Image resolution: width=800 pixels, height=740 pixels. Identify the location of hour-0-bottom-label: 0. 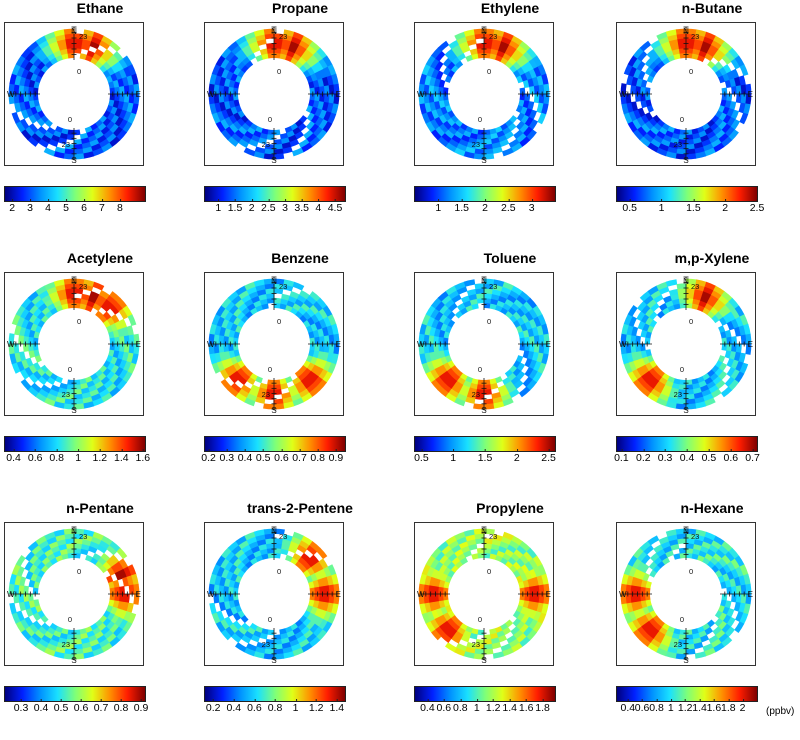
(270, 369).